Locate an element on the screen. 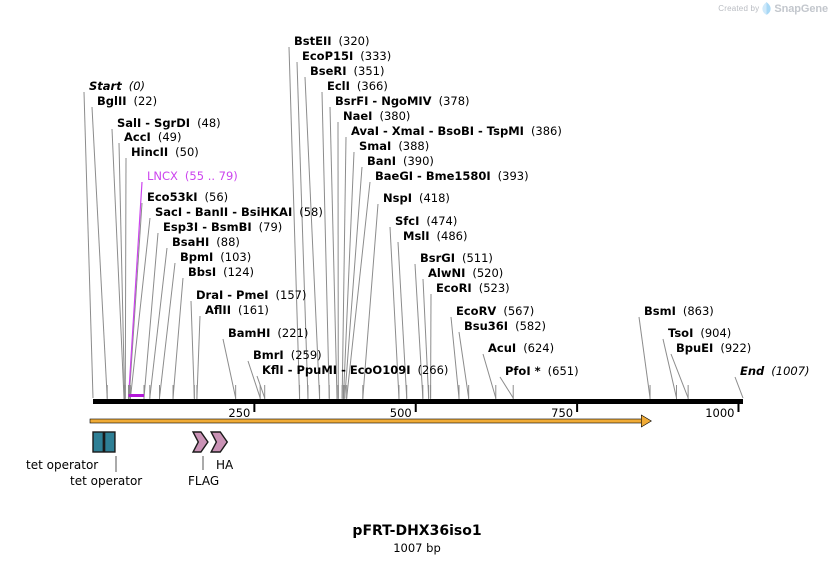 The image size is (834, 562). enzyme-label: BbsI (124) is located at coordinates (221, 272).